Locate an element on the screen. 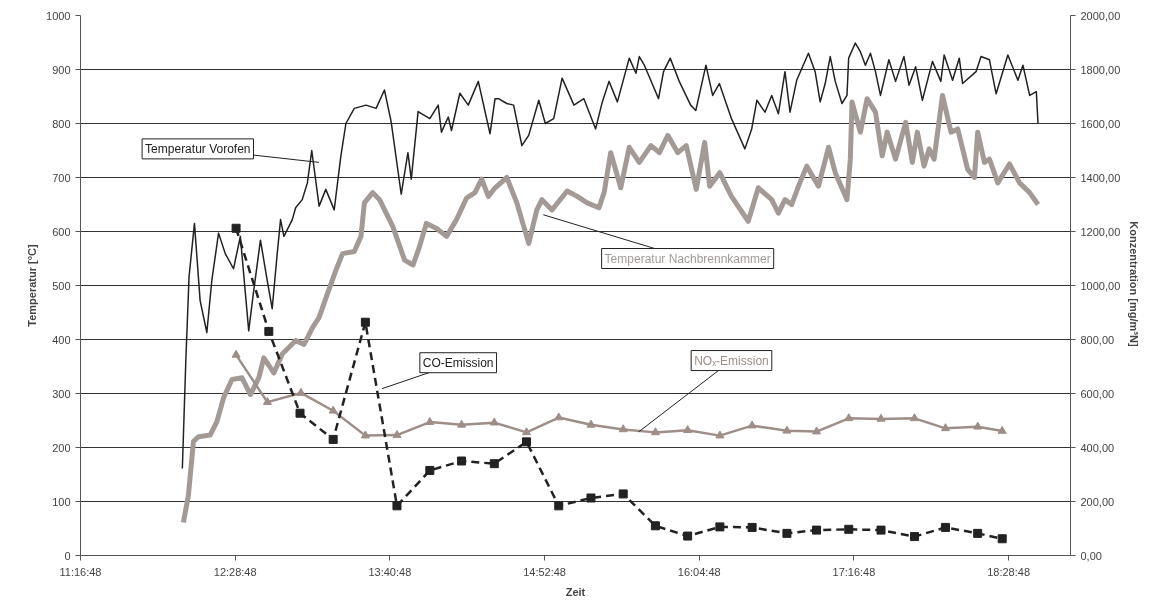  y-tick-label: 100 is located at coordinates (61, 501).